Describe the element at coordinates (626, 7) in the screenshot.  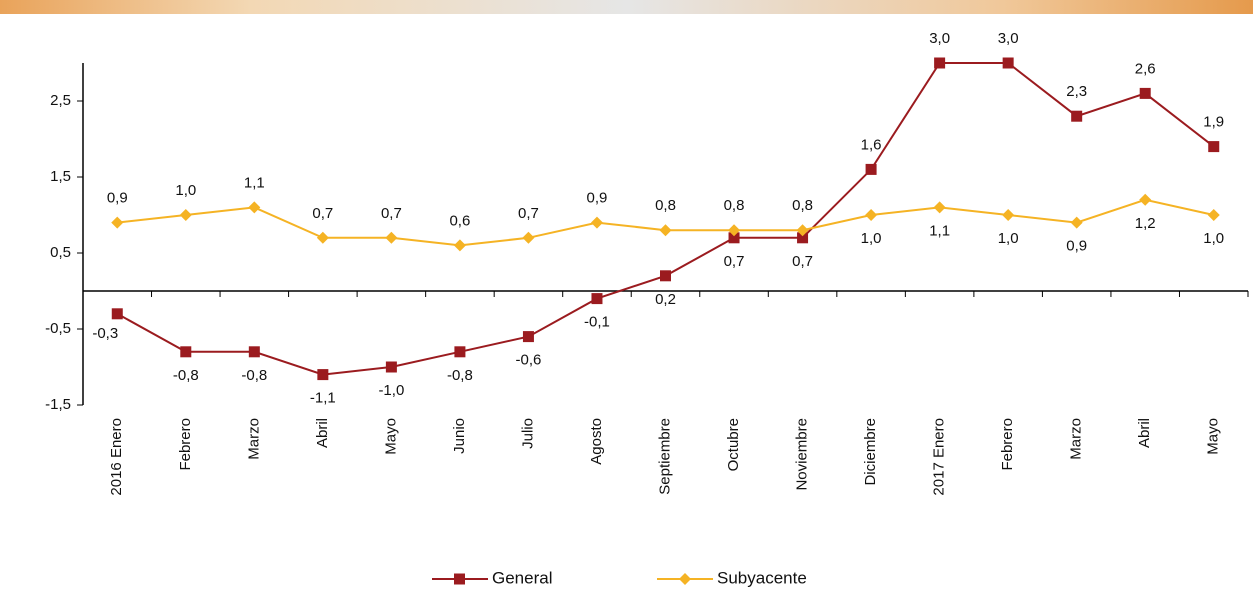
I see `top-band` at that location.